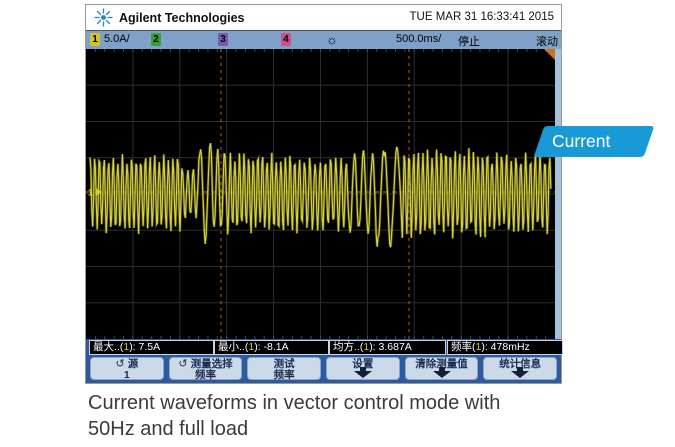  What do you see at coordinates (419, 39) in the screenshot?
I see `timebase-scale: 500.0ms/` at bounding box center [419, 39].